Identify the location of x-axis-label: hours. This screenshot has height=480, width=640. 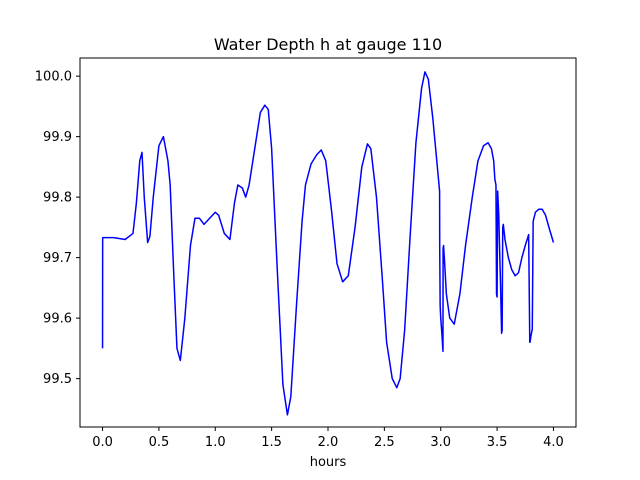
(328, 462).